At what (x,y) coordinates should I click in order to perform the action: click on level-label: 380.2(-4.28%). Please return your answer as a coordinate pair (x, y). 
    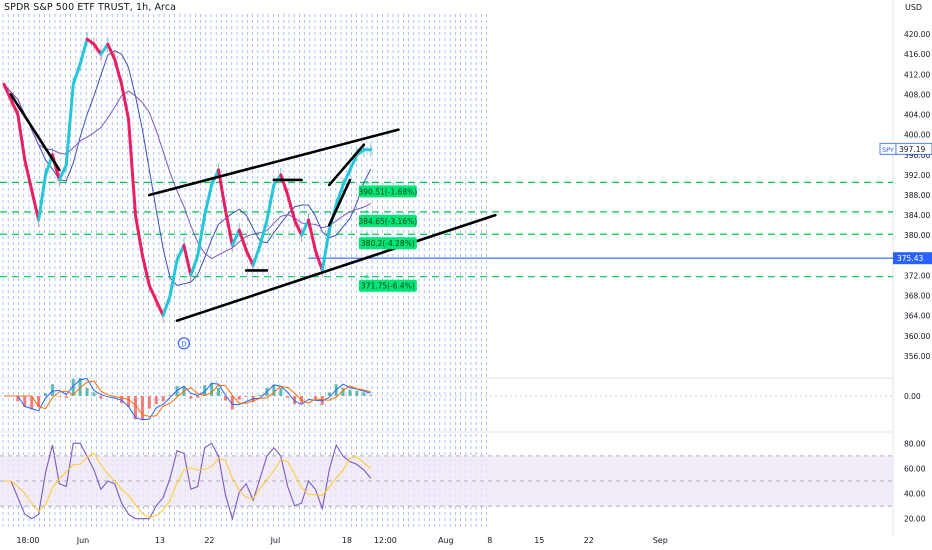
    Looking at the image, I should click on (388, 243).